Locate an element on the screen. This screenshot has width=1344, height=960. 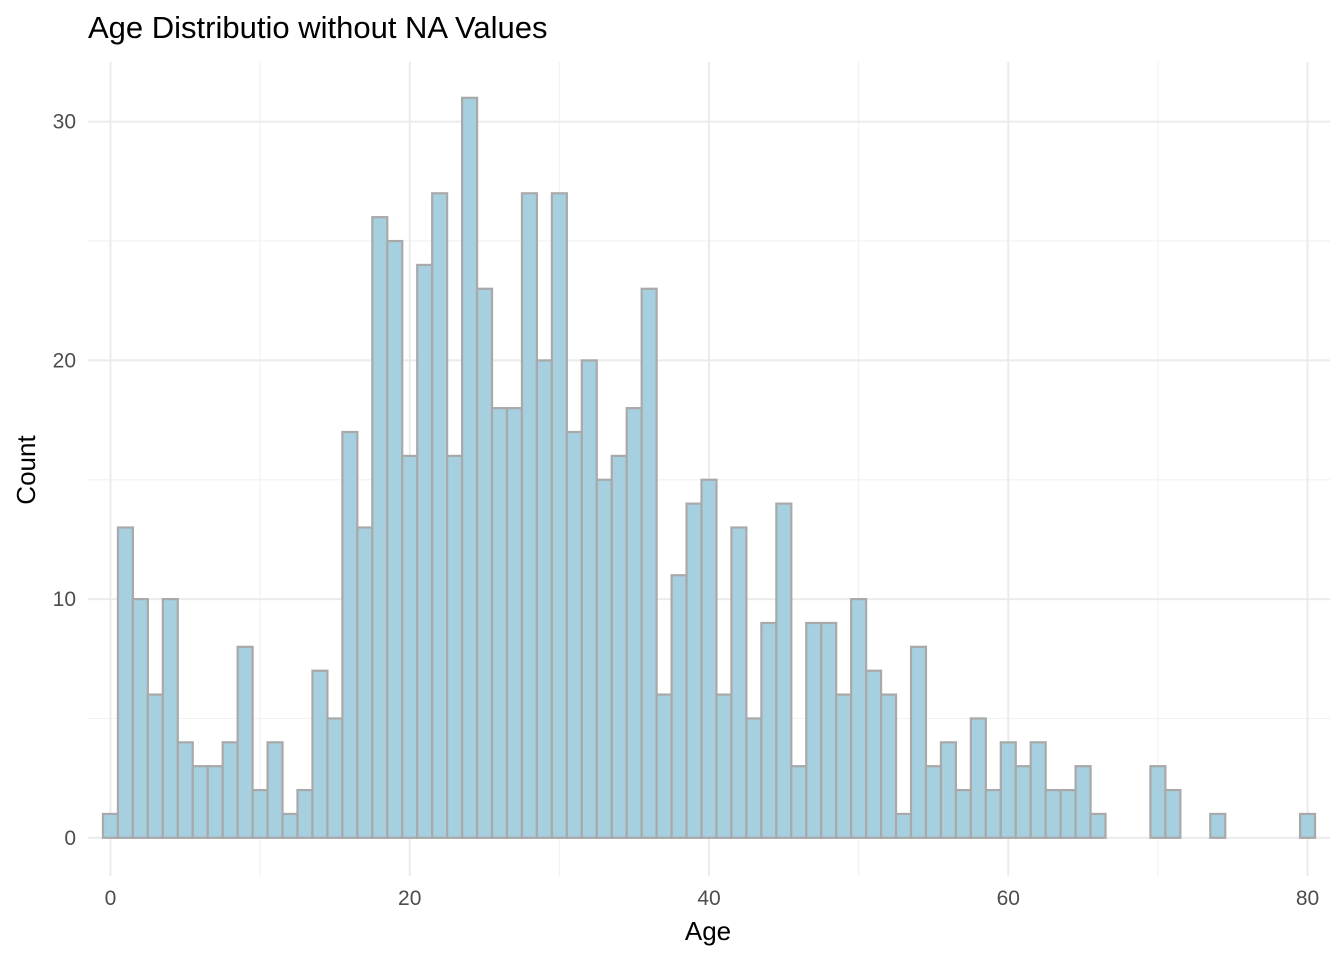
y-axis-tick-labels: 0 10 20 30 is located at coordinates (64, 480).